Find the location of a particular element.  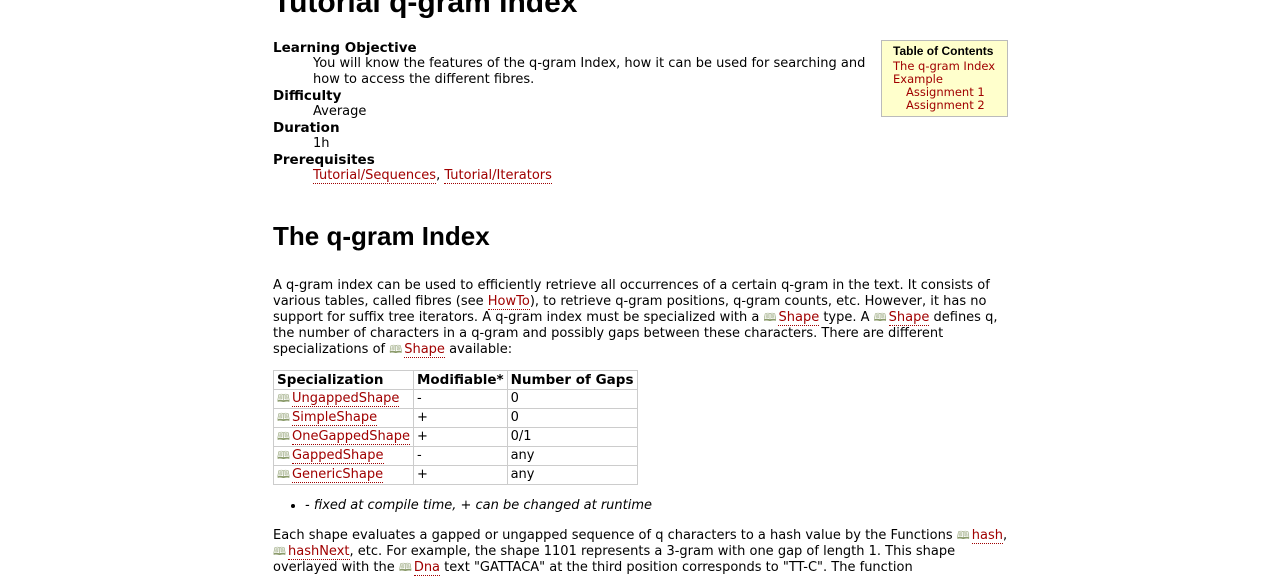

table-row: 🕮 GenericShape + any is located at coordinates (455, 475).